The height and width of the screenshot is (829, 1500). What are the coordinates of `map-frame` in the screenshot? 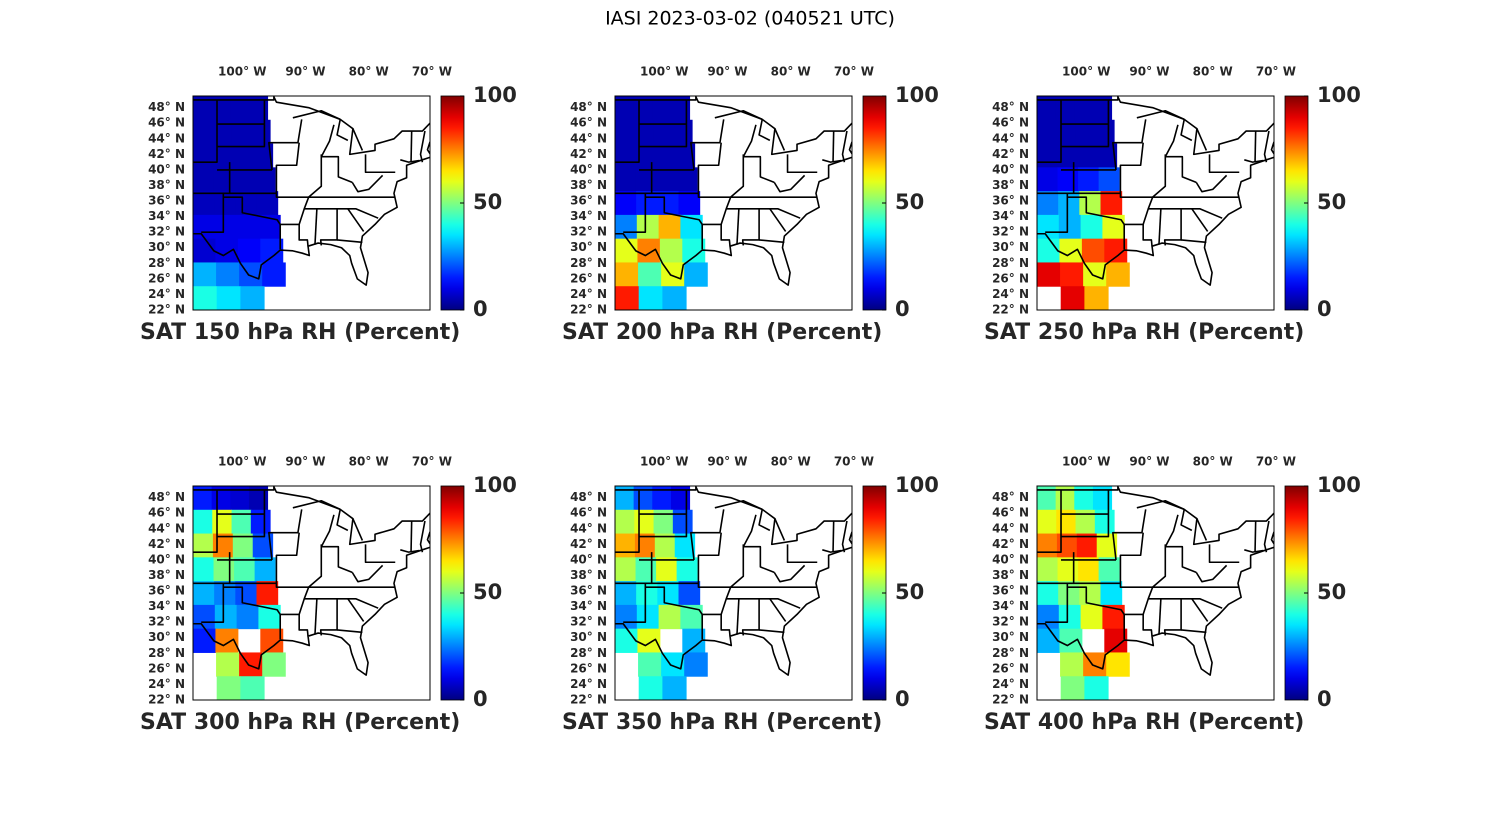 It's located at (733, 593).